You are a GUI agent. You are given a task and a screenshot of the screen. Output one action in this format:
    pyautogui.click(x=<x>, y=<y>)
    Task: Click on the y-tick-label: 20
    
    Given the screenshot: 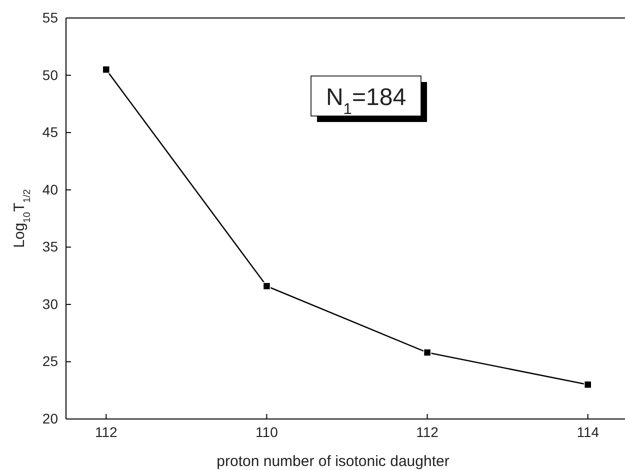 What is the action you would take?
    pyautogui.click(x=50, y=418)
    